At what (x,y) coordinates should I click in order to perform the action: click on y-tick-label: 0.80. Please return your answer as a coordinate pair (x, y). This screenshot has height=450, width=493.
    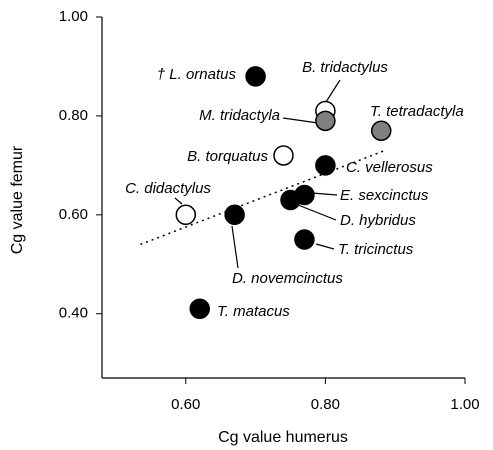
    Looking at the image, I should click on (73, 115).